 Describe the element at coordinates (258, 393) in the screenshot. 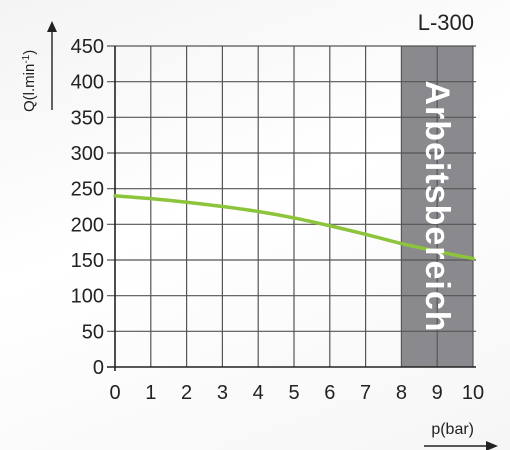

I see `x-tick-label: 4` at that location.